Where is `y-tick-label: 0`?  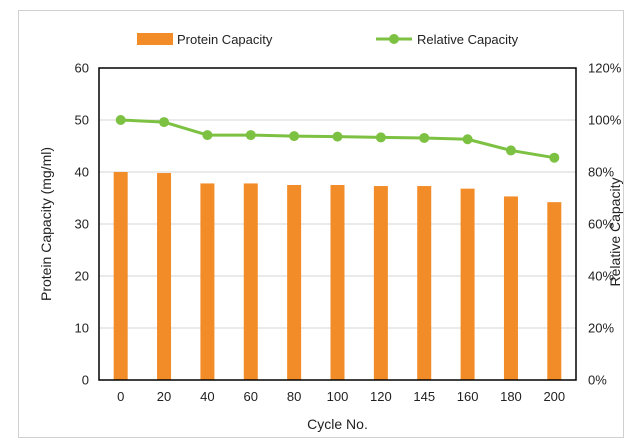
y-tick-label: 0 is located at coordinates (85, 380).